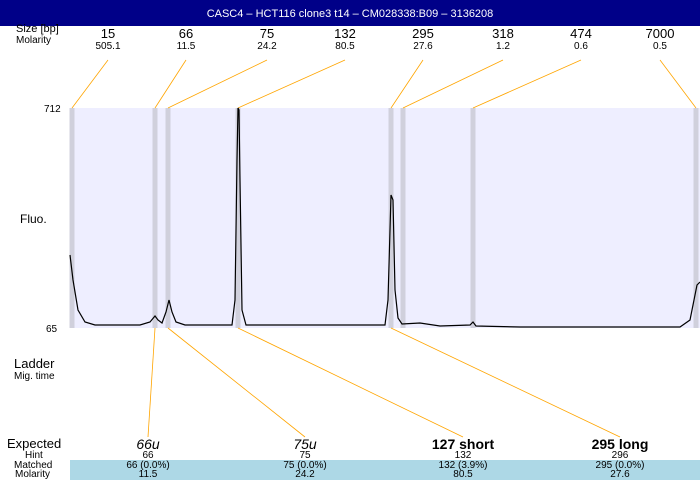 The image size is (700, 480). What do you see at coordinates (34, 376) in the screenshot?
I see `mig-time-label: Mig. time` at bounding box center [34, 376].